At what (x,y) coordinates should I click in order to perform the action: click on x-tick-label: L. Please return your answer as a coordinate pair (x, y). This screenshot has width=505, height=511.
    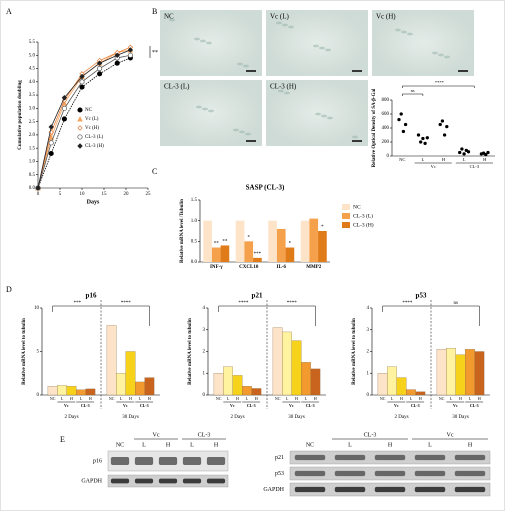
    Looking at the image, I should click on (423, 159).